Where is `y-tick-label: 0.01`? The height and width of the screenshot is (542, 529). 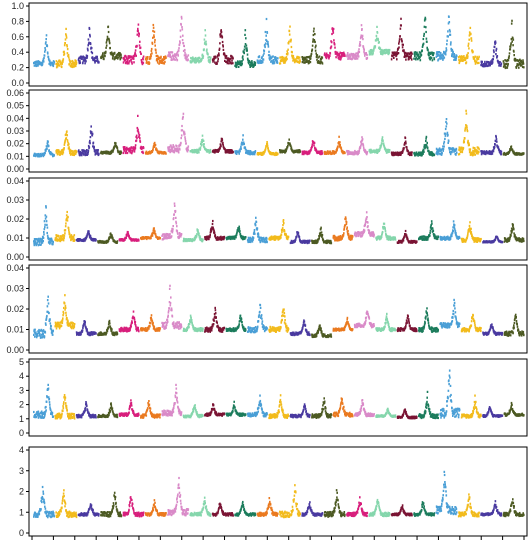 y-tick-label: 0.01 is located at coordinates (15, 156).